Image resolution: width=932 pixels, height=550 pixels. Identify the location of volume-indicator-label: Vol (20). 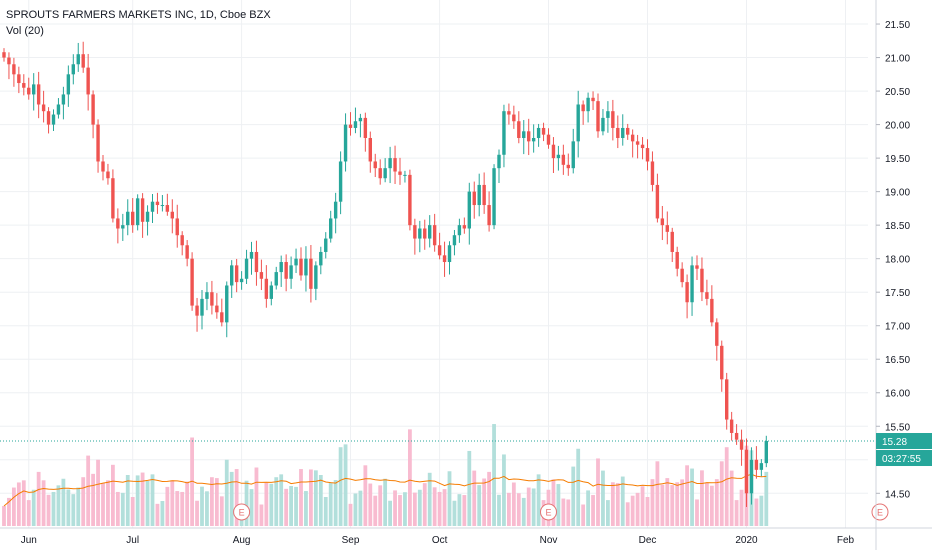
(25, 31).